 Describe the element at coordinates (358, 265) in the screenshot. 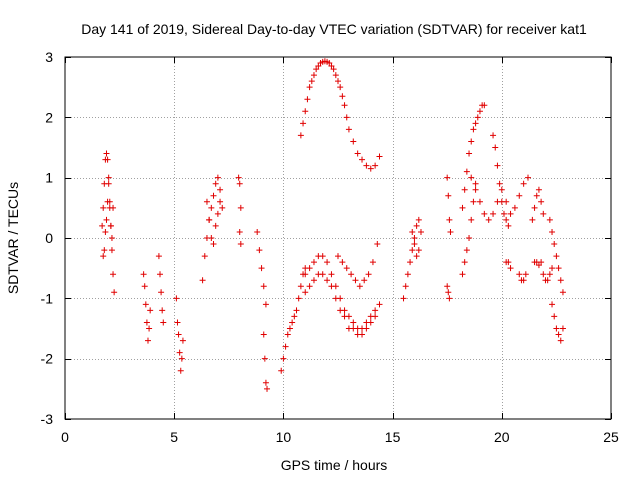

I see `series-sat-p` at that location.